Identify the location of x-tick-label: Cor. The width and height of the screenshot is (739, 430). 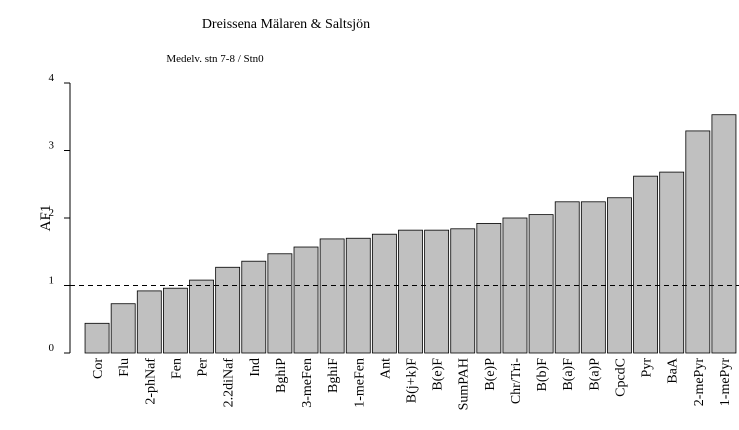
(98, 368).